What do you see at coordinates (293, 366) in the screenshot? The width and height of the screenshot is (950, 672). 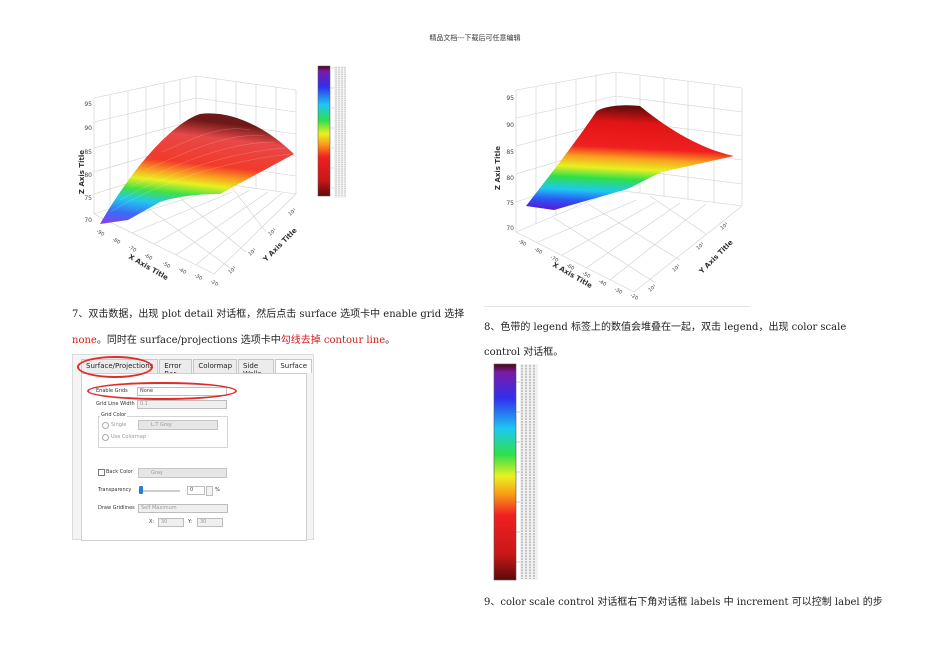 I see `tab-surface: Surface` at bounding box center [293, 366].